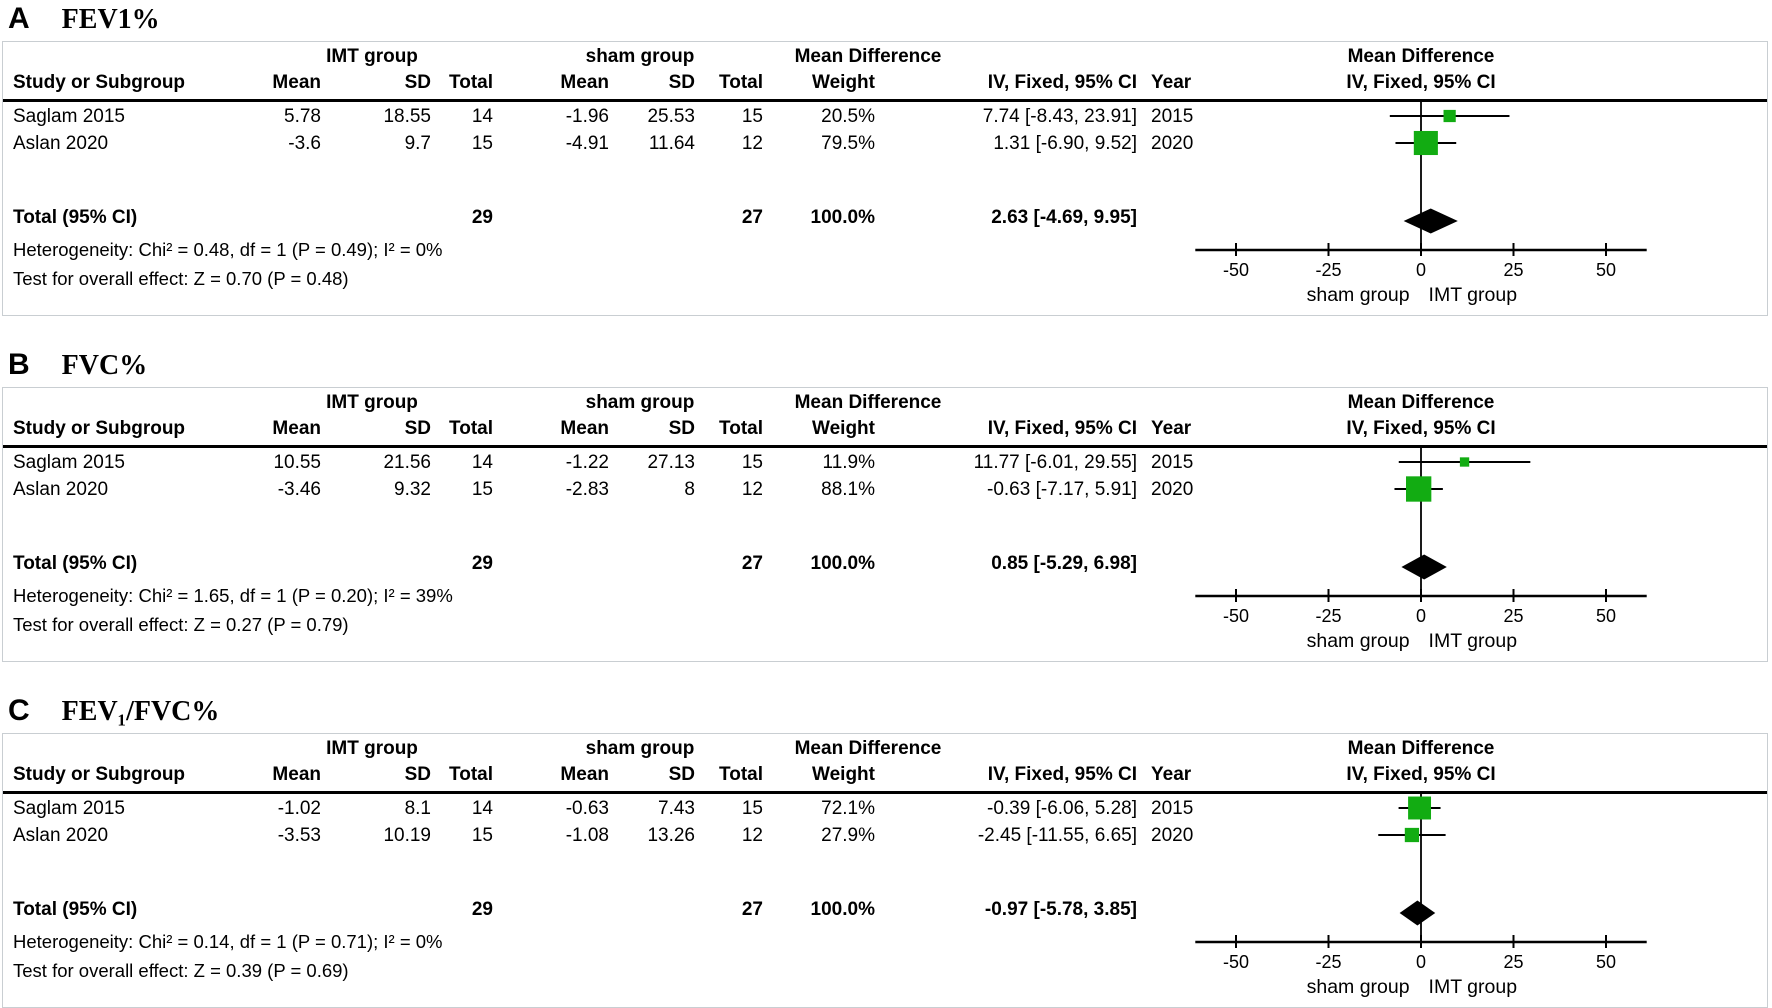  I want to click on col-header-imt-mean: Mean, so click(296, 82).